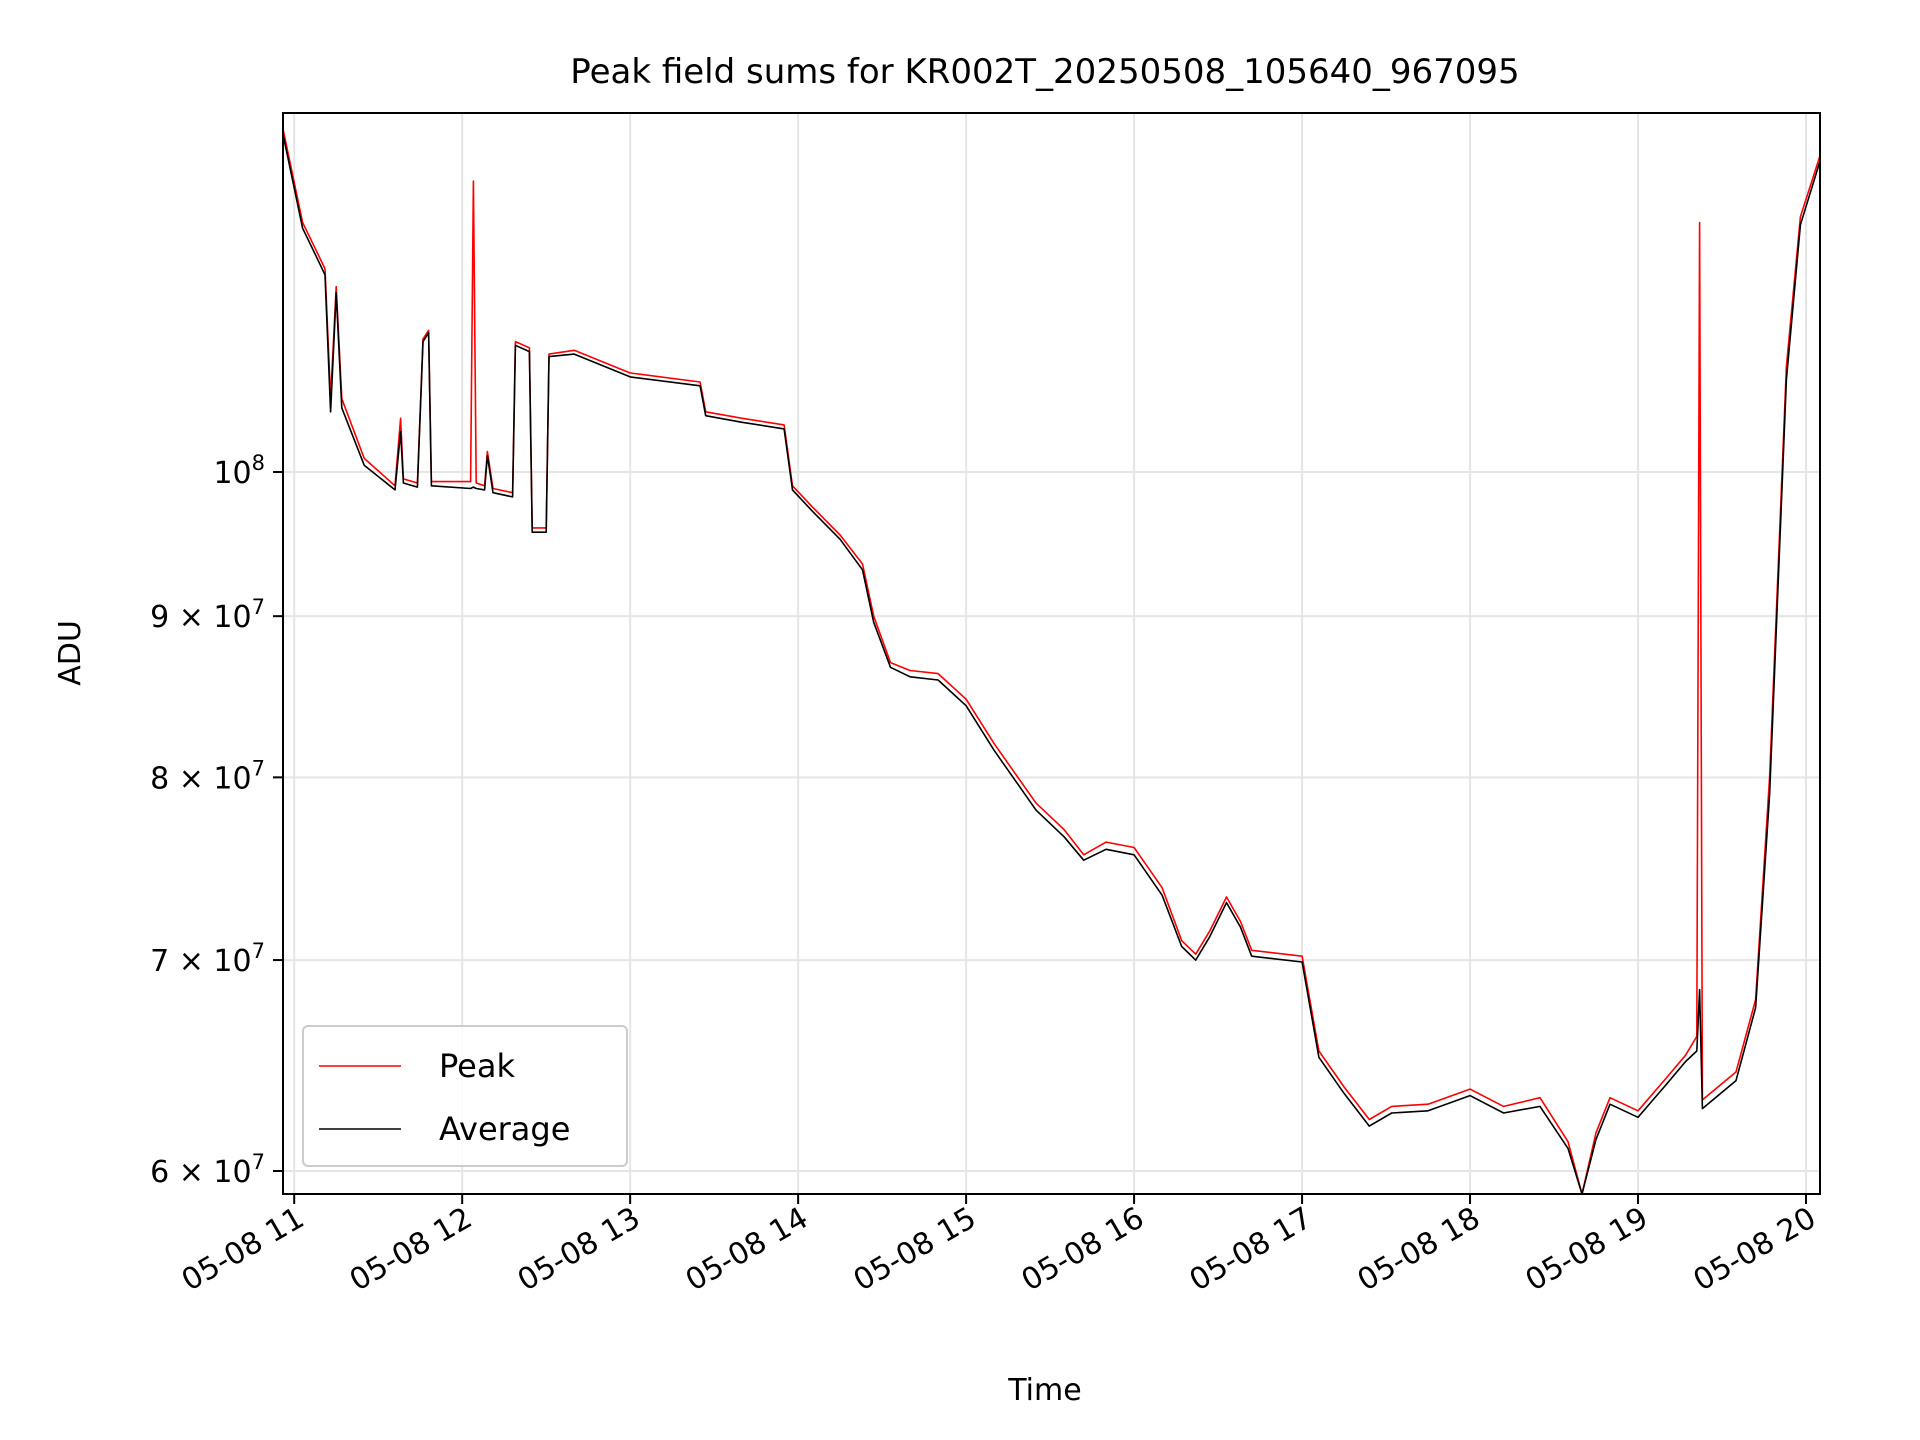  I want to click on legend-box, so click(465, 1096).